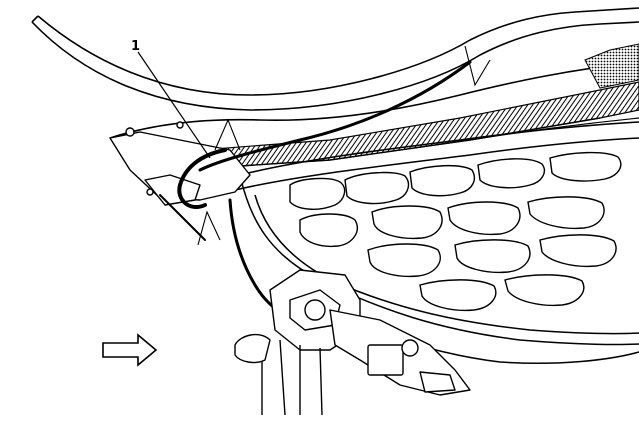 The width and height of the screenshot is (639, 435). Describe the element at coordinates (135, 46) in the screenshot. I see `callout-1-label: 1` at that location.